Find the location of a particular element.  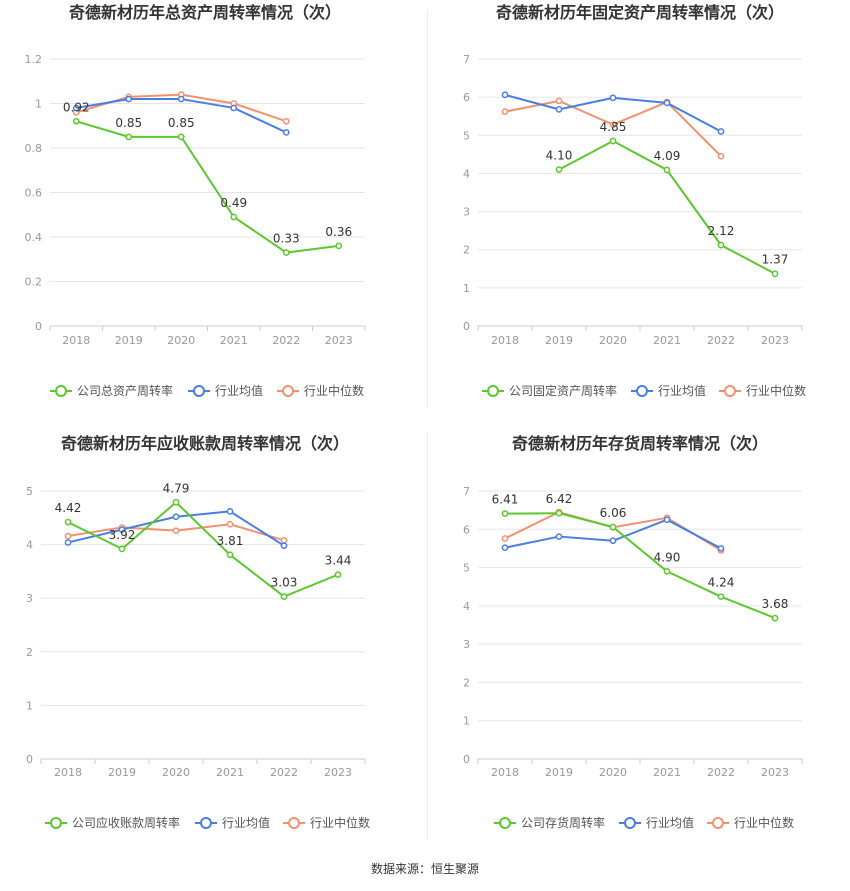

data-label: 3.81 is located at coordinates (230, 541).